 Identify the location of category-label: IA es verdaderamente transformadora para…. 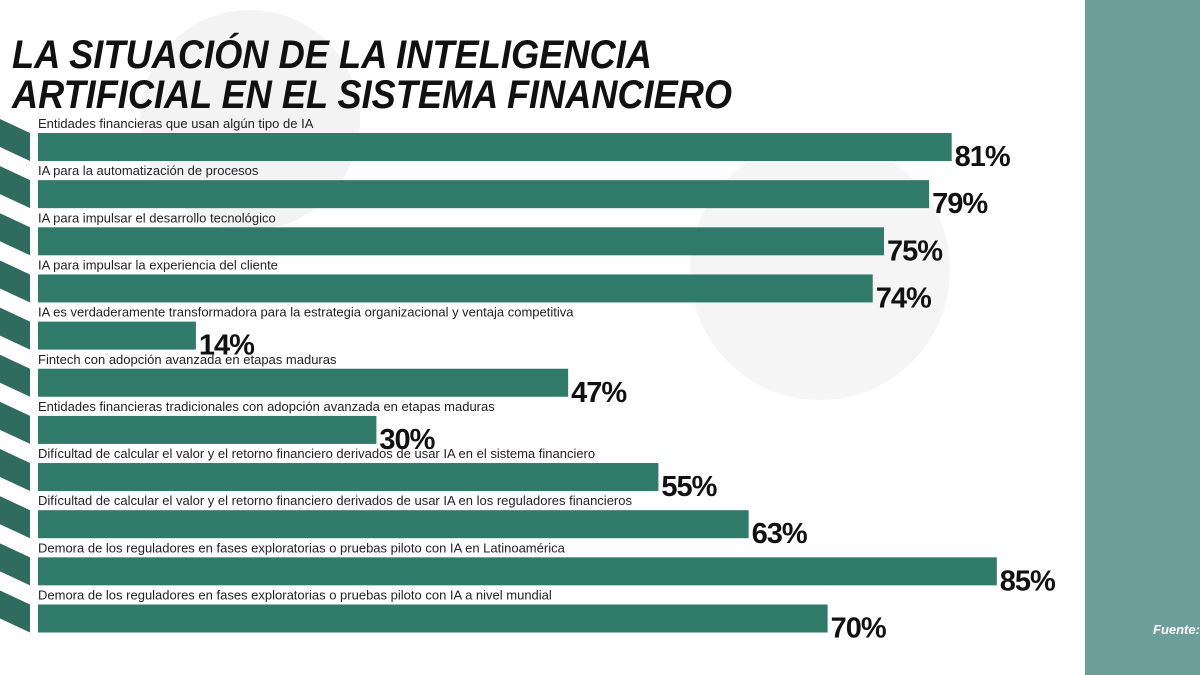
(306, 312).